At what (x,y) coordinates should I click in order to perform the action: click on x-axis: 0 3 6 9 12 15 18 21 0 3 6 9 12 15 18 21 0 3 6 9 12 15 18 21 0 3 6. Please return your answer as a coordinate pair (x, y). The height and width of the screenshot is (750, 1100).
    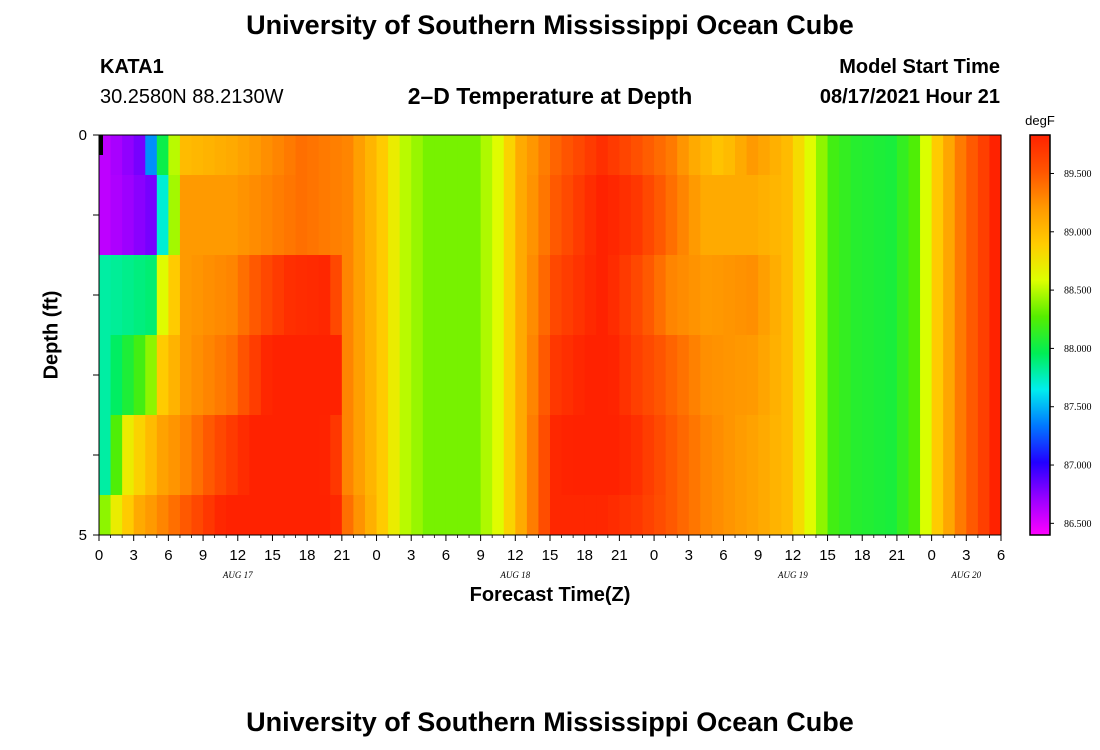
    Looking at the image, I should click on (550, 549).